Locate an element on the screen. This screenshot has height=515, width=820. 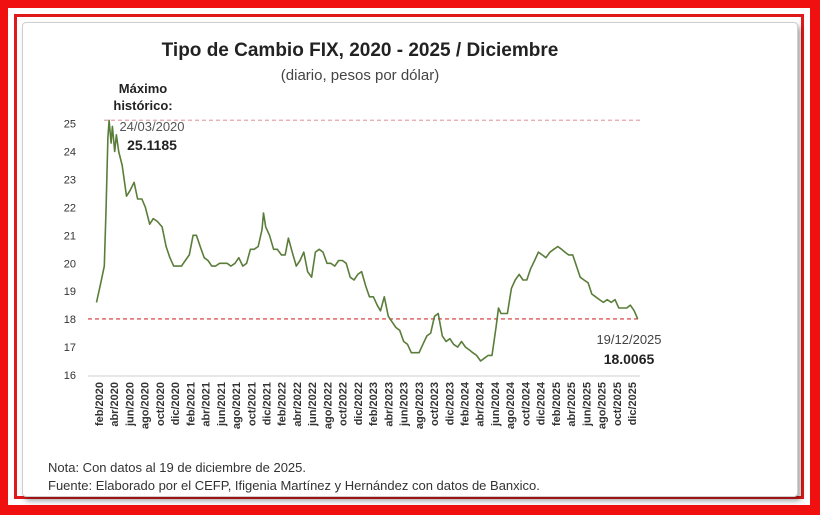
x-tick-label: feb/2023 is located at coordinates (374, 404).